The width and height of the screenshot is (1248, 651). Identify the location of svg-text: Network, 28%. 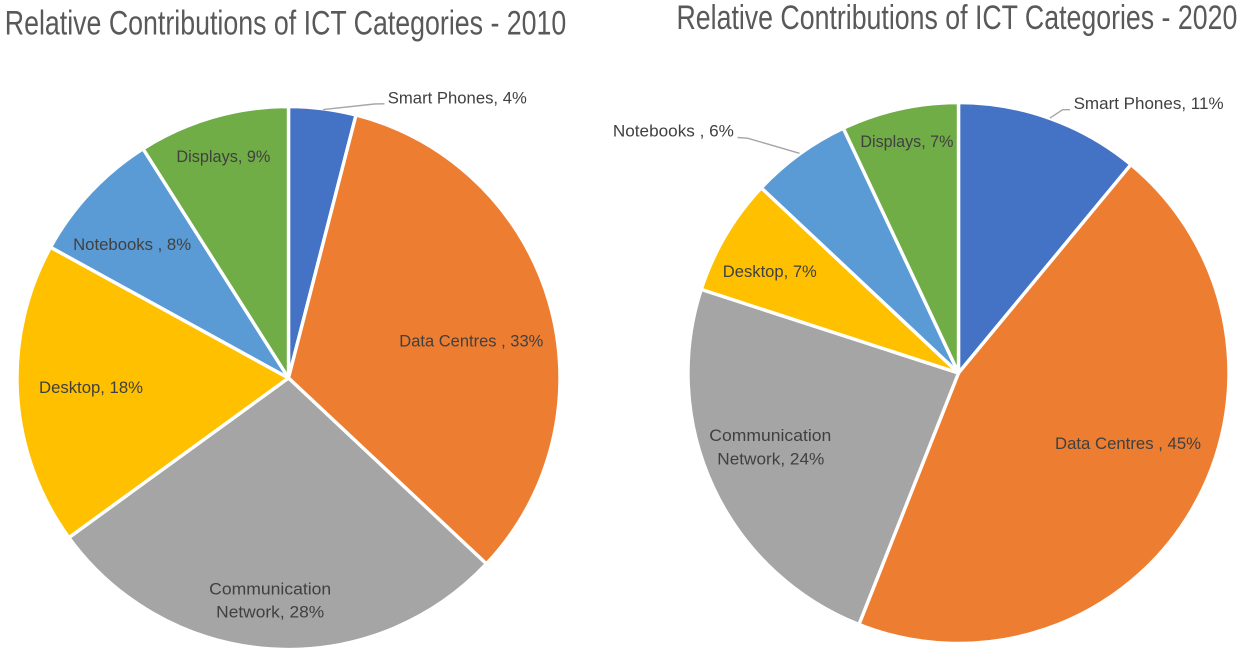
(270, 612).